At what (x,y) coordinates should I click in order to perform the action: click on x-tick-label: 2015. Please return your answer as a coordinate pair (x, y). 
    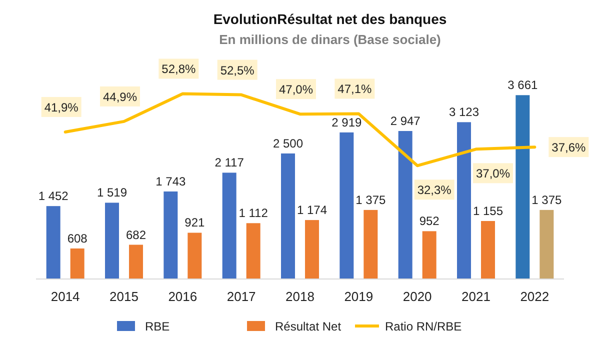
    Looking at the image, I should click on (124, 296).